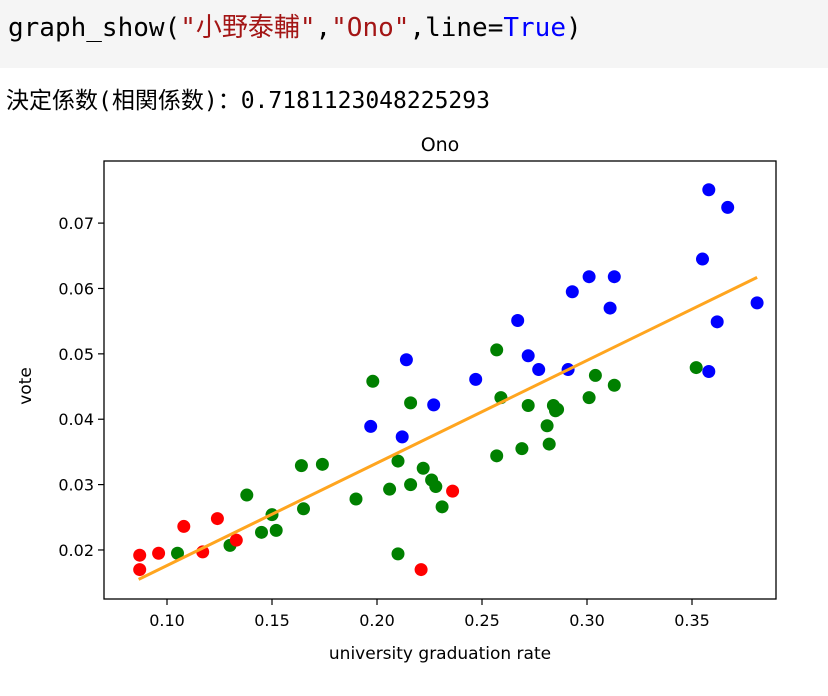  I want to click on code-token-keyword: True, so click(534, 28).